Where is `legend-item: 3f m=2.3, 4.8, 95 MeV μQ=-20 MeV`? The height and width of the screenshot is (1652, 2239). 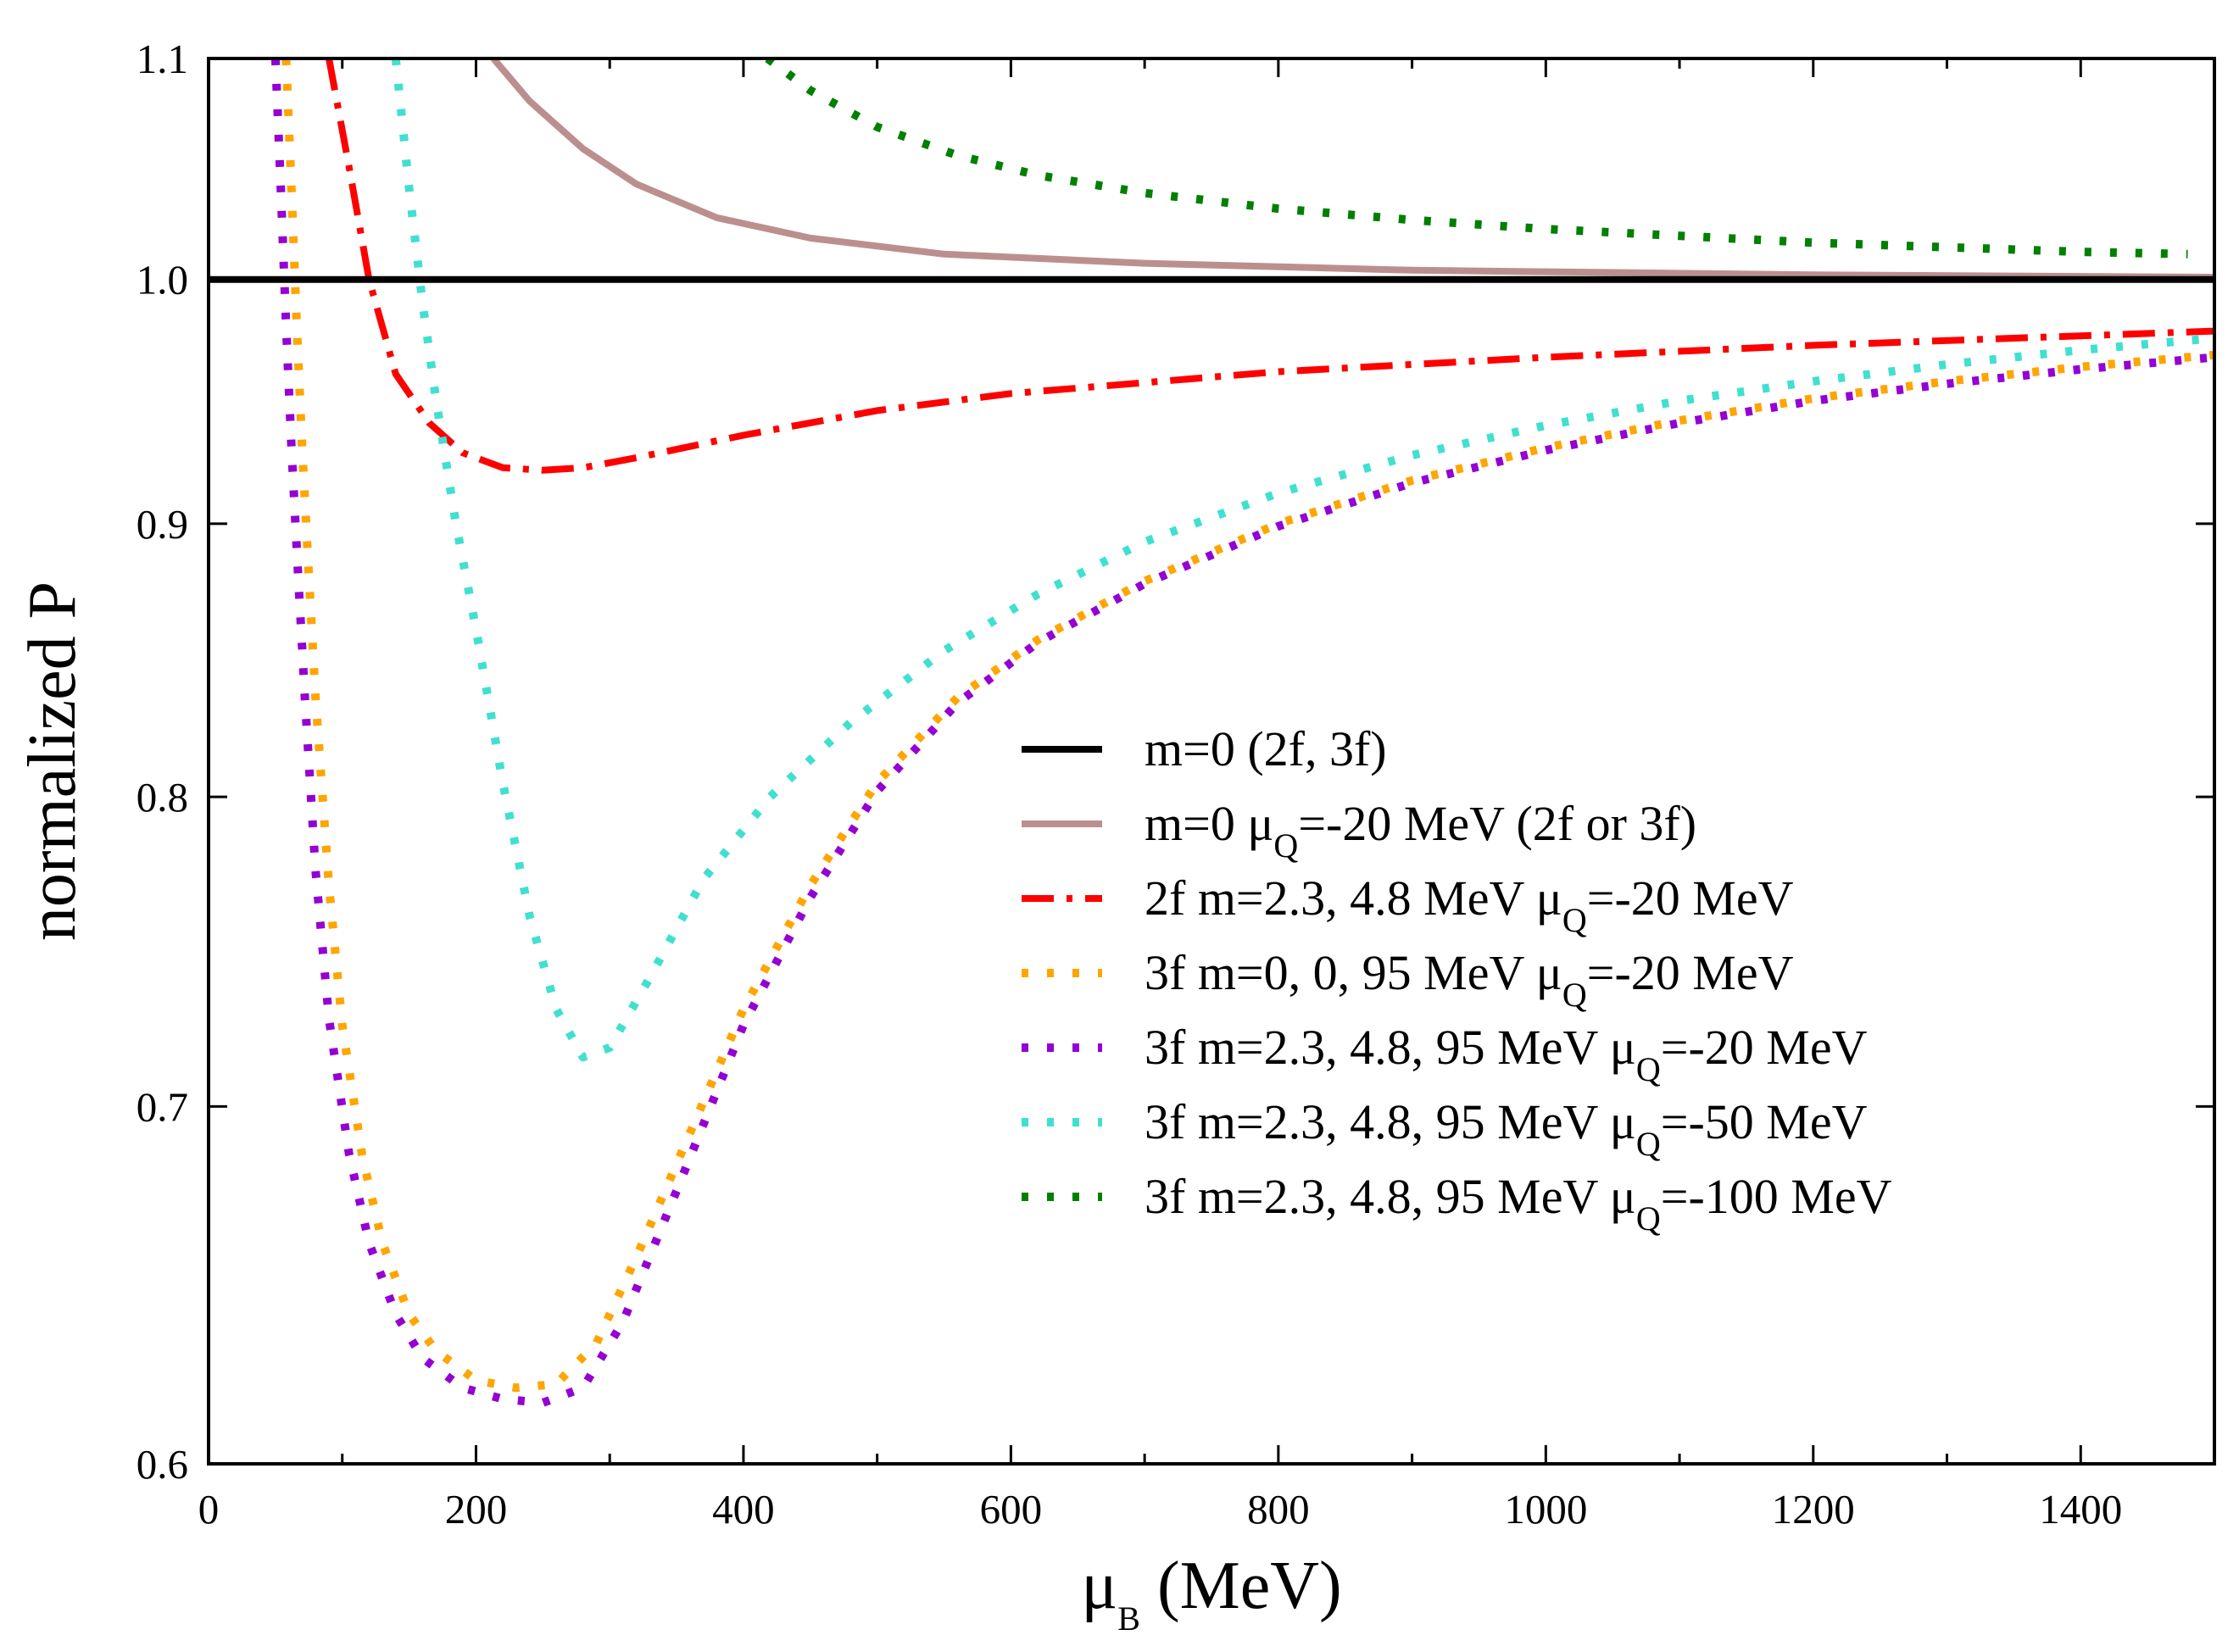 legend-item: 3f m=2.3, 4.8, 95 MeV μQ=-20 MeV is located at coordinates (1445, 1054).